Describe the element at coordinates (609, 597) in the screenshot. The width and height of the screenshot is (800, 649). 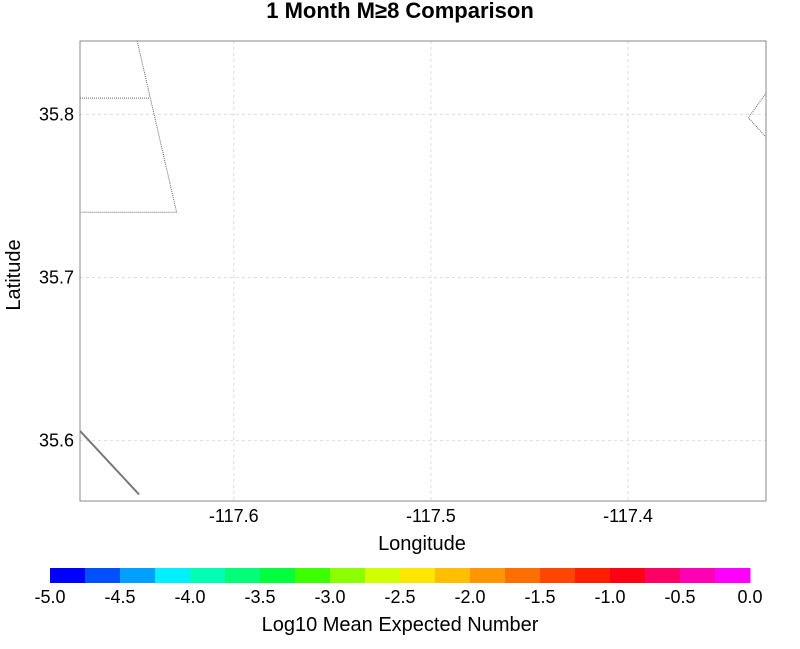
I see `colorbar-tick-label: -1.0` at that location.